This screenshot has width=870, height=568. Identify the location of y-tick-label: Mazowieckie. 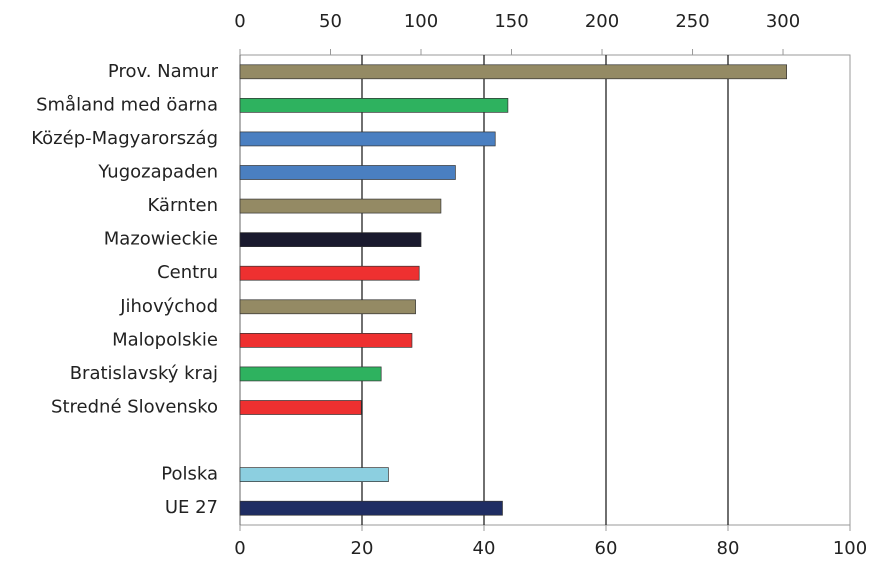
(161, 239).